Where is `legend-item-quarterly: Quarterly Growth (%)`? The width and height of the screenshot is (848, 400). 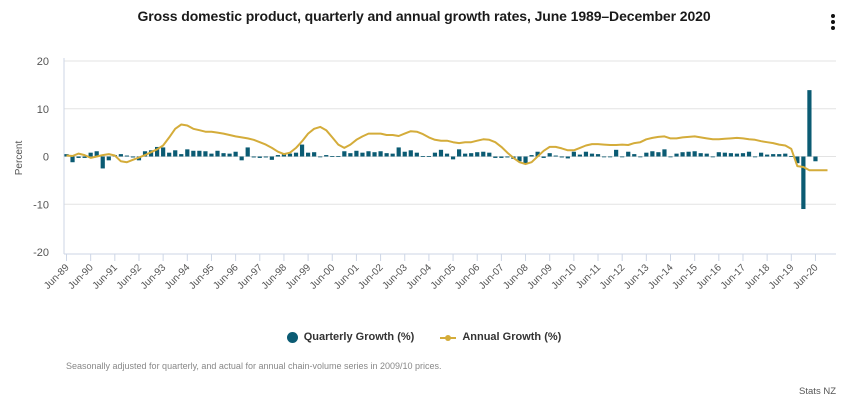
legend-item-quarterly: Quarterly Growth (%) is located at coordinates (350, 337).